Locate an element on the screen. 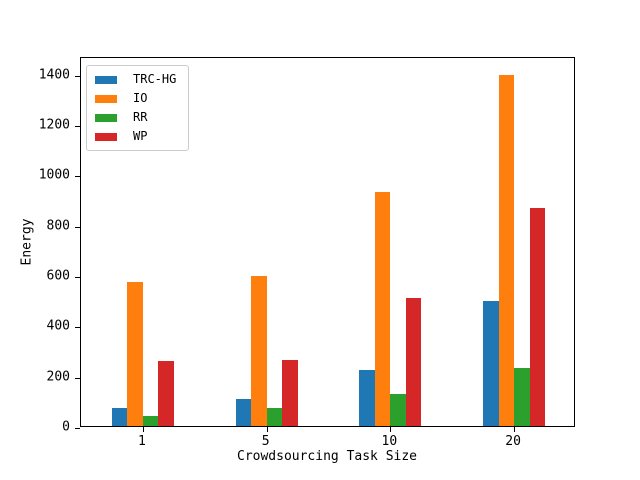 The image size is (640, 480). legend-label: IO is located at coordinates (140, 98).